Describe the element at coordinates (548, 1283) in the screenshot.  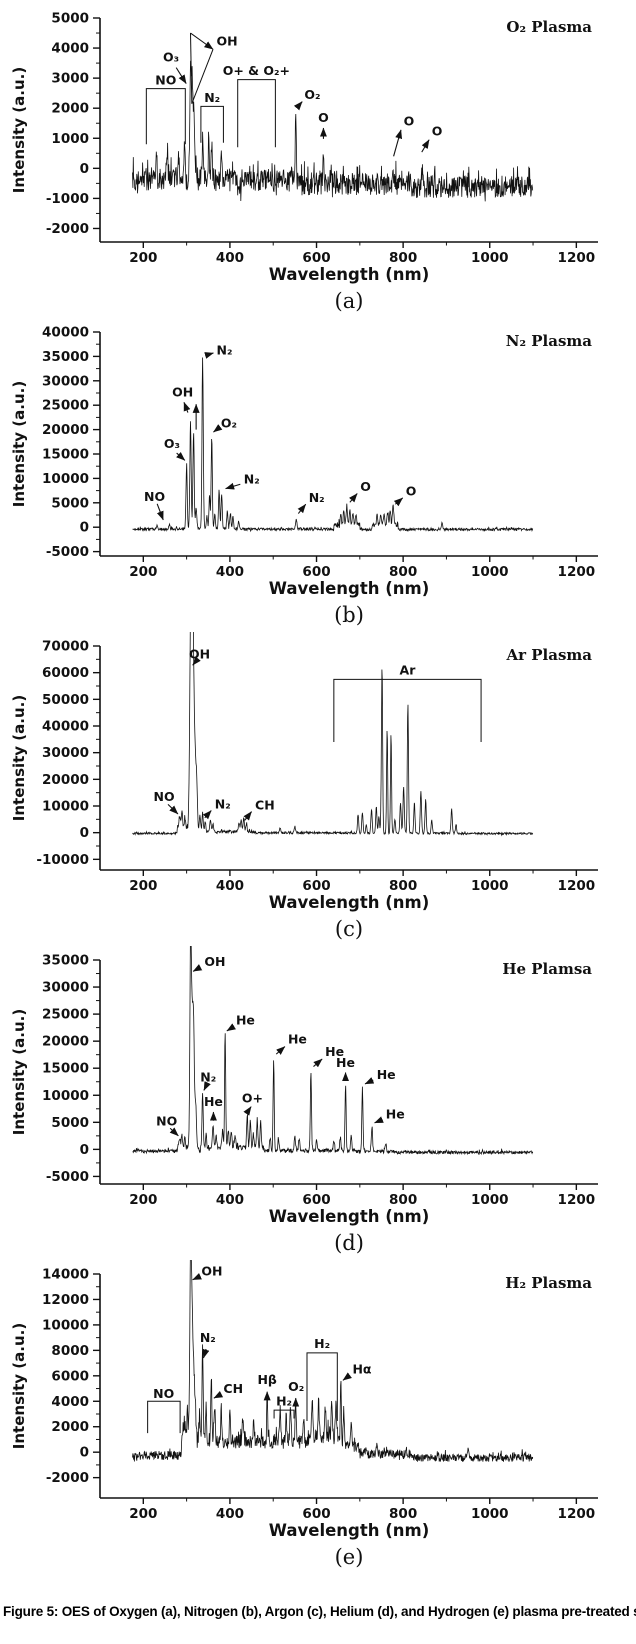
I see `svg-text: H₂ Plasma` at that location.